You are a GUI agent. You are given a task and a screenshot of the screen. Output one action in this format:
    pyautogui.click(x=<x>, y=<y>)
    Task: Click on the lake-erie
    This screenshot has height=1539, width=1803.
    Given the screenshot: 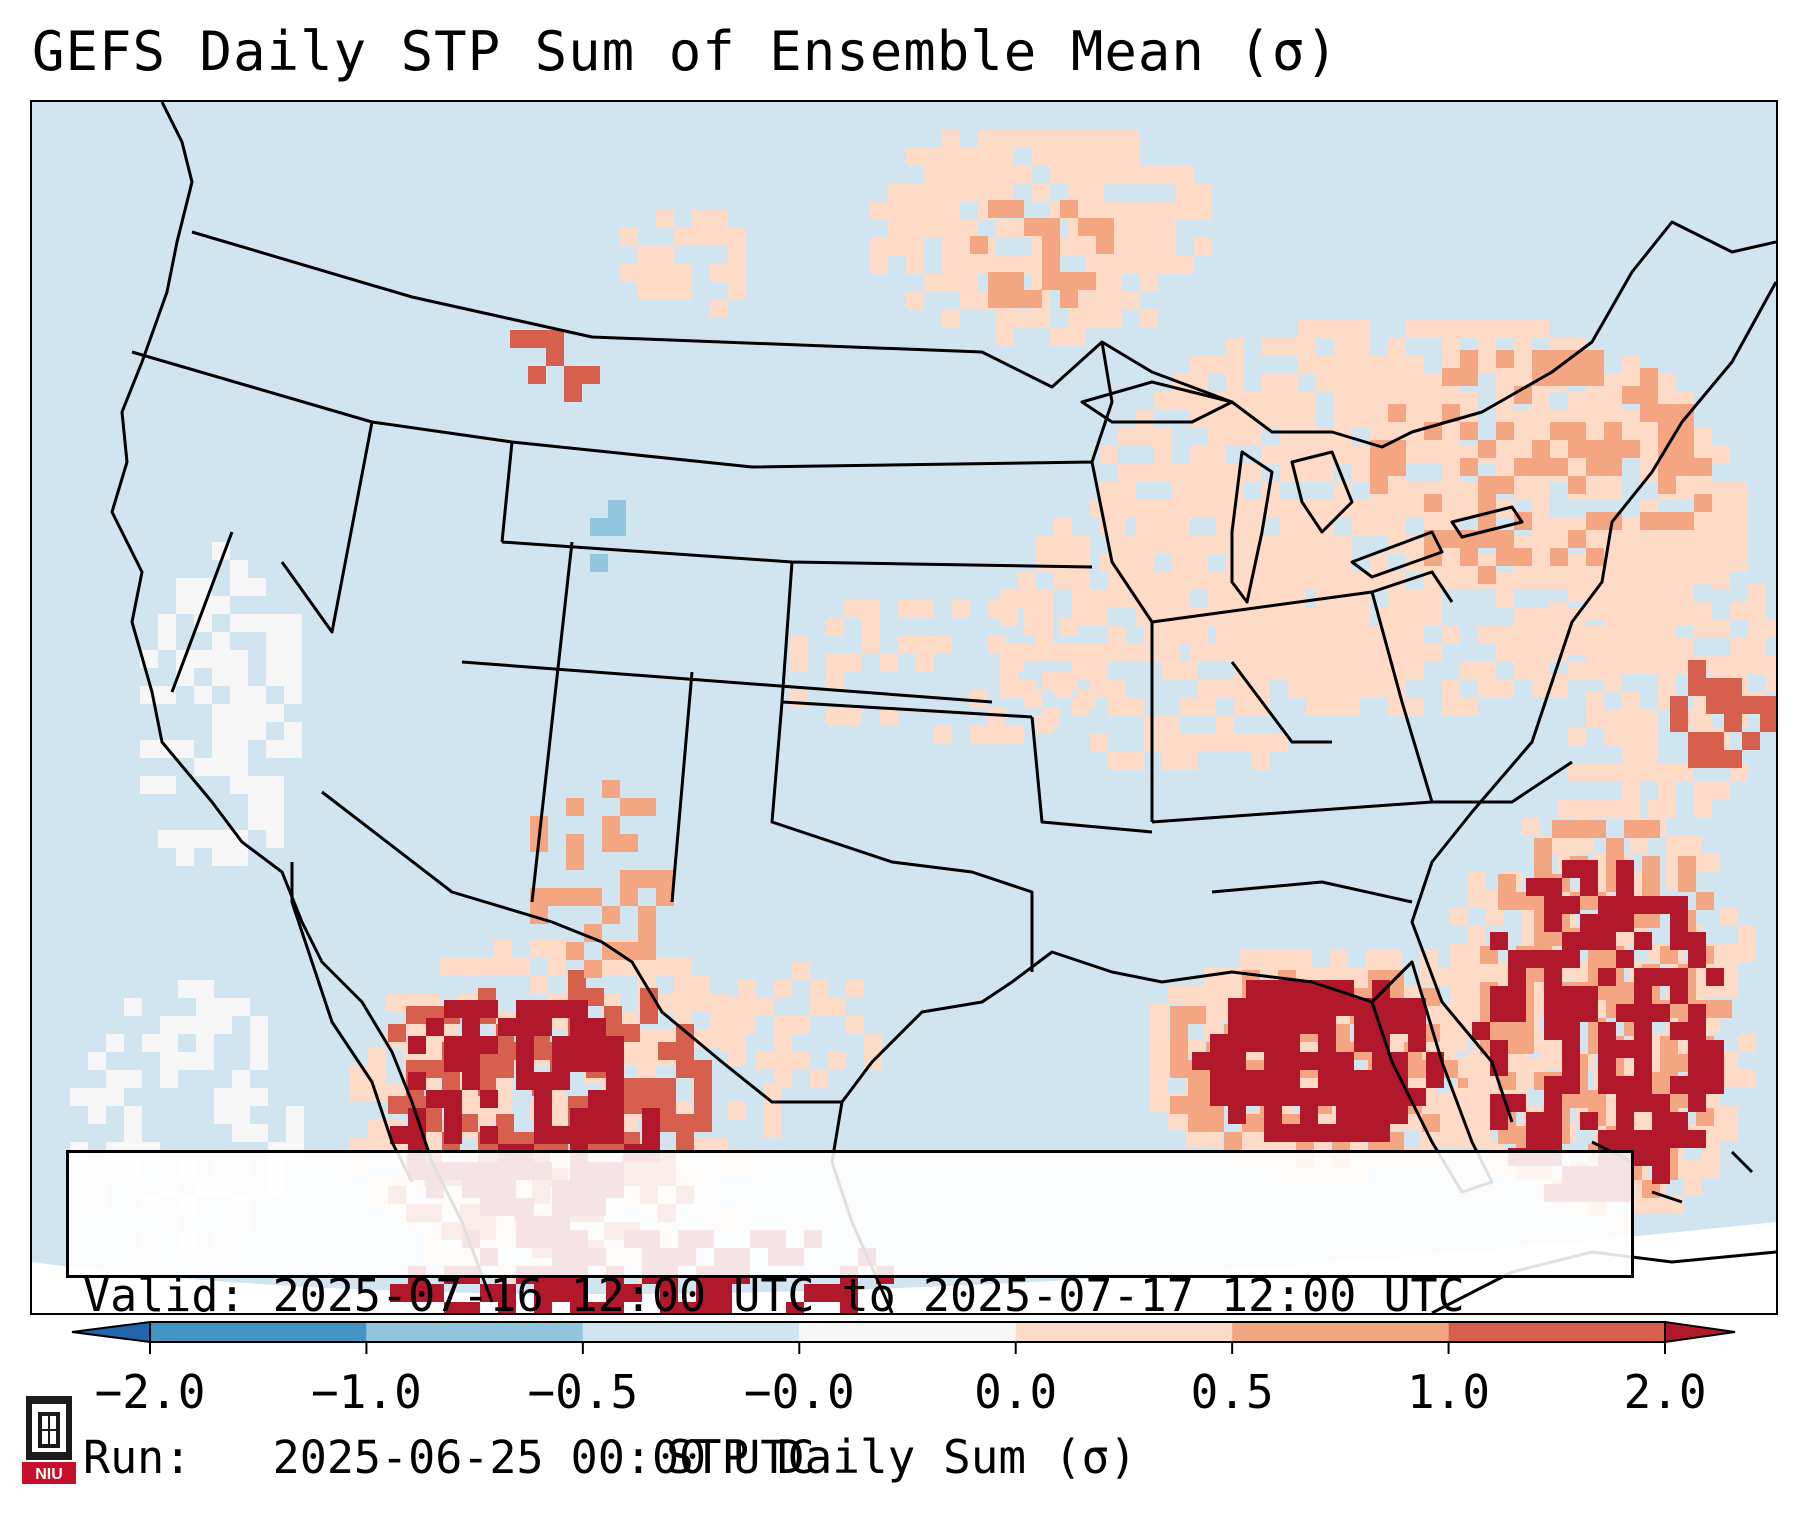 What is the action you would take?
    pyautogui.click(x=1397, y=554)
    